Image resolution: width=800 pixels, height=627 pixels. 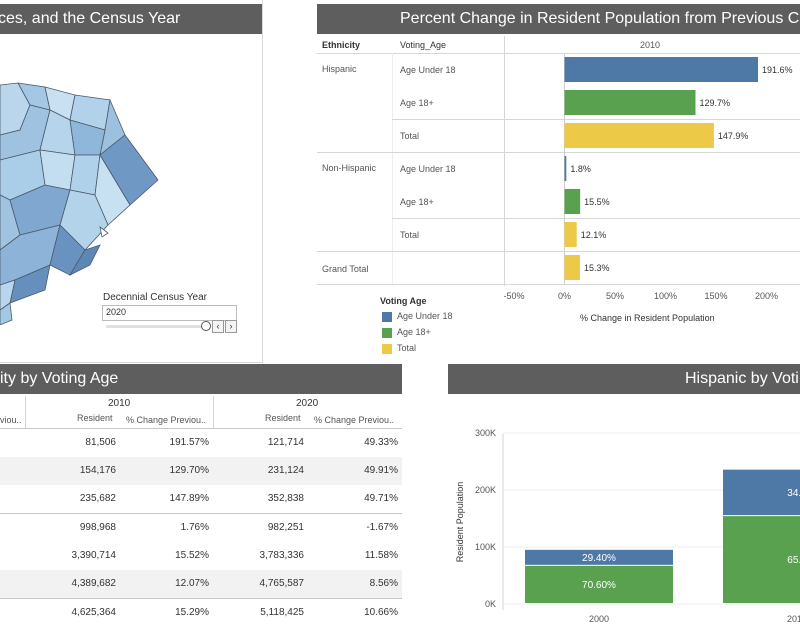 I want to click on table-row: 4,389,682 12.07% 4,765,587 8.56%, so click(x=201, y=584).